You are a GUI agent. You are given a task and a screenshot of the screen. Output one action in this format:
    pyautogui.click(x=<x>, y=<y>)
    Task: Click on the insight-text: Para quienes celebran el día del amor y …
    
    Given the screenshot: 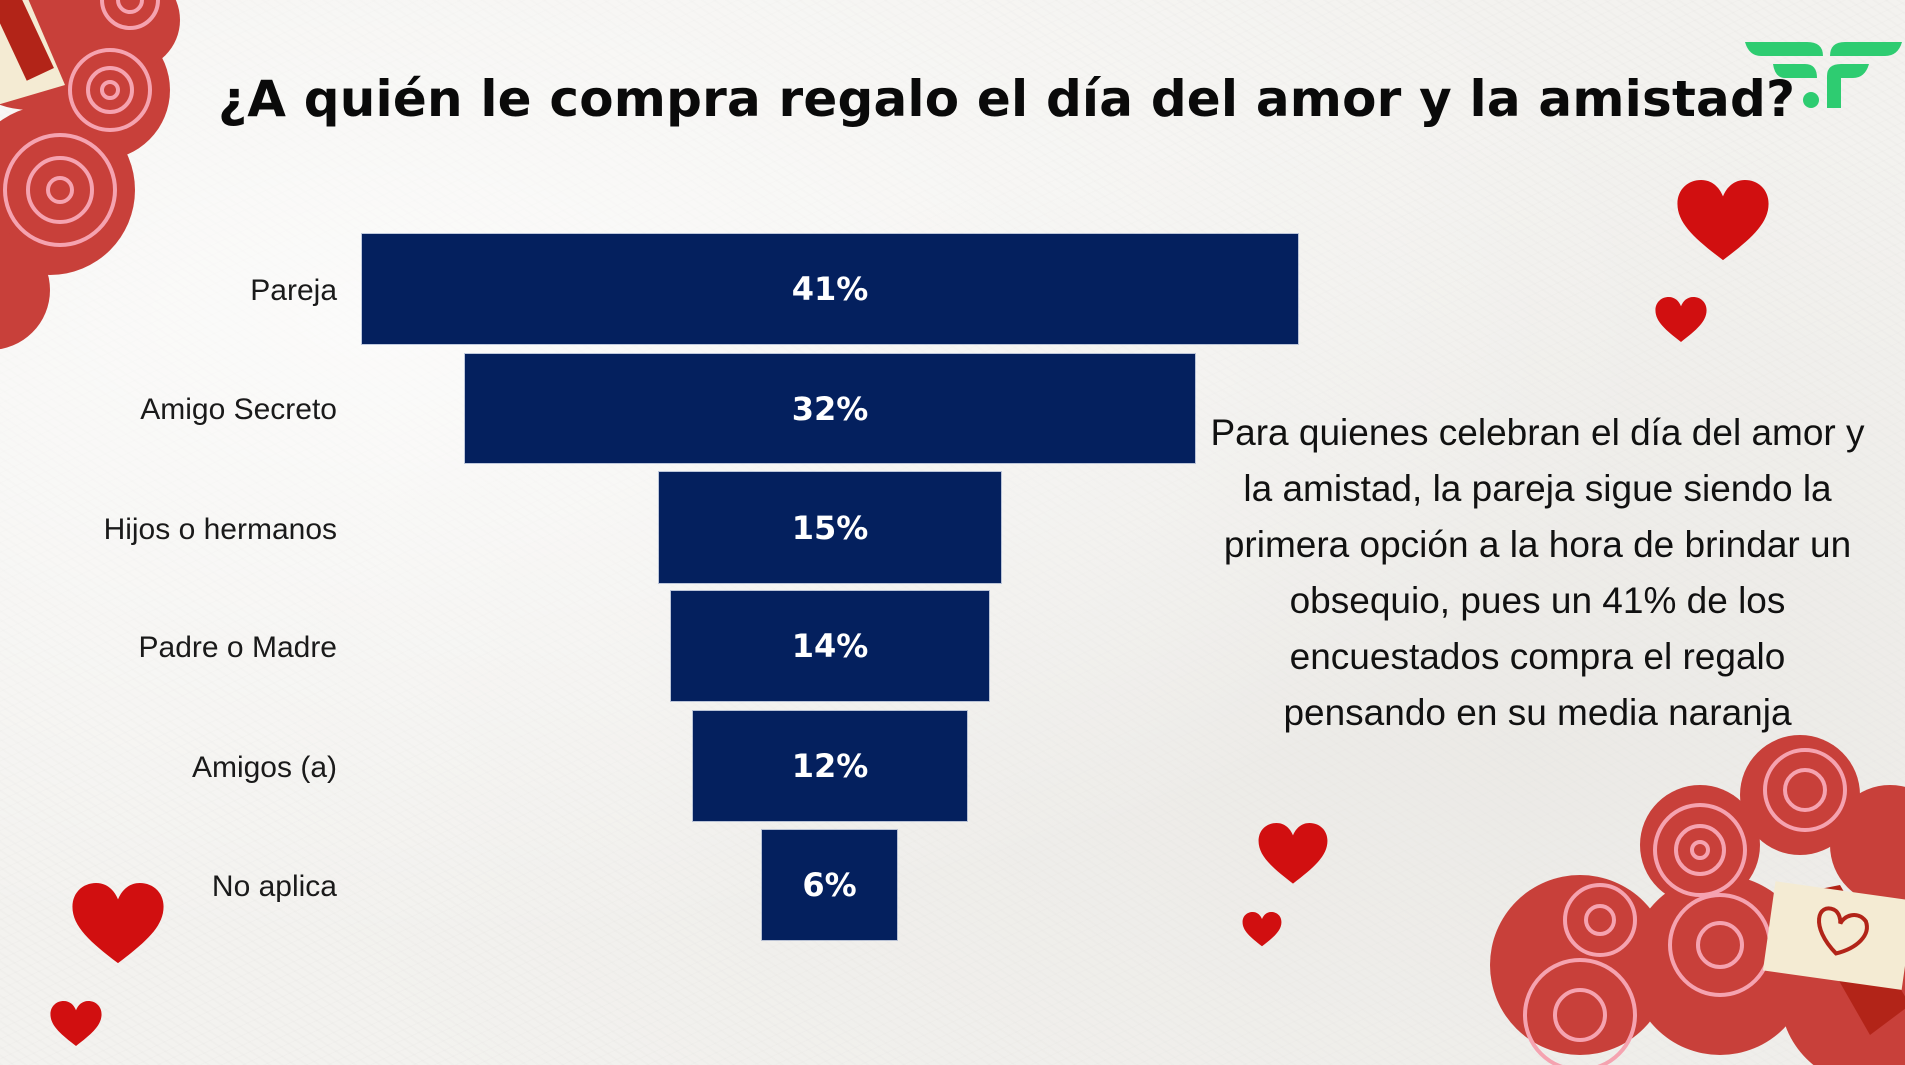 What is the action you would take?
    pyautogui.click(x=1537, y=572)
    